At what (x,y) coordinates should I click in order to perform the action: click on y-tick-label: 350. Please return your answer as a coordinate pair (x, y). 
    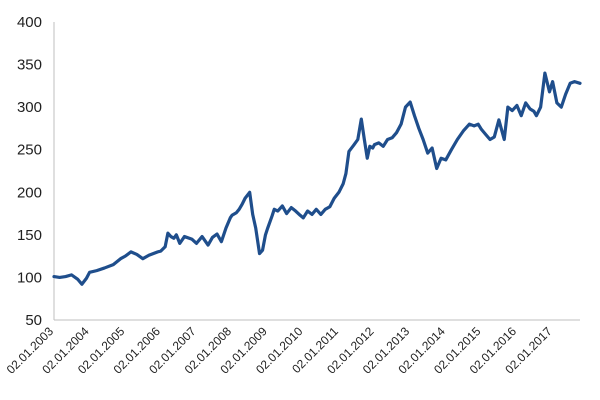
    Looking at the image, I should click on (29, 65).